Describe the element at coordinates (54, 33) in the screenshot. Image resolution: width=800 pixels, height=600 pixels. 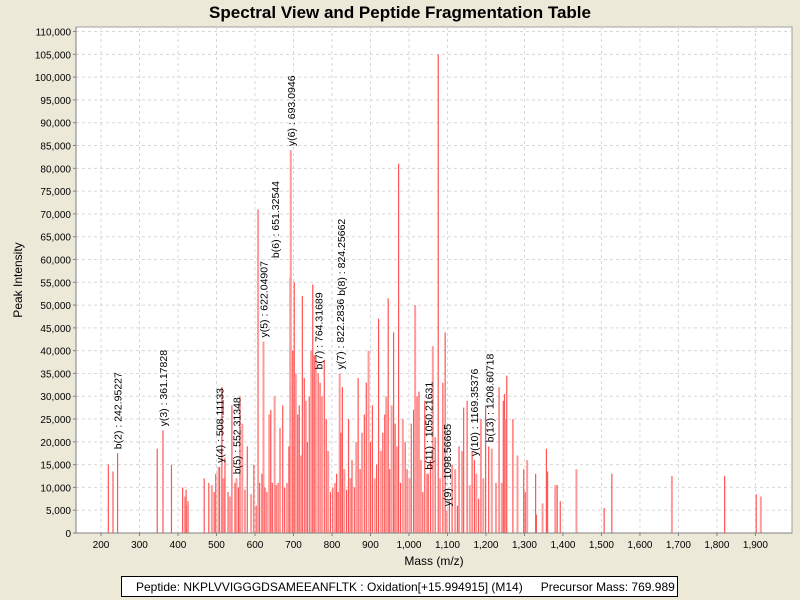
I see `y-tick-label: 110,000` at that location.